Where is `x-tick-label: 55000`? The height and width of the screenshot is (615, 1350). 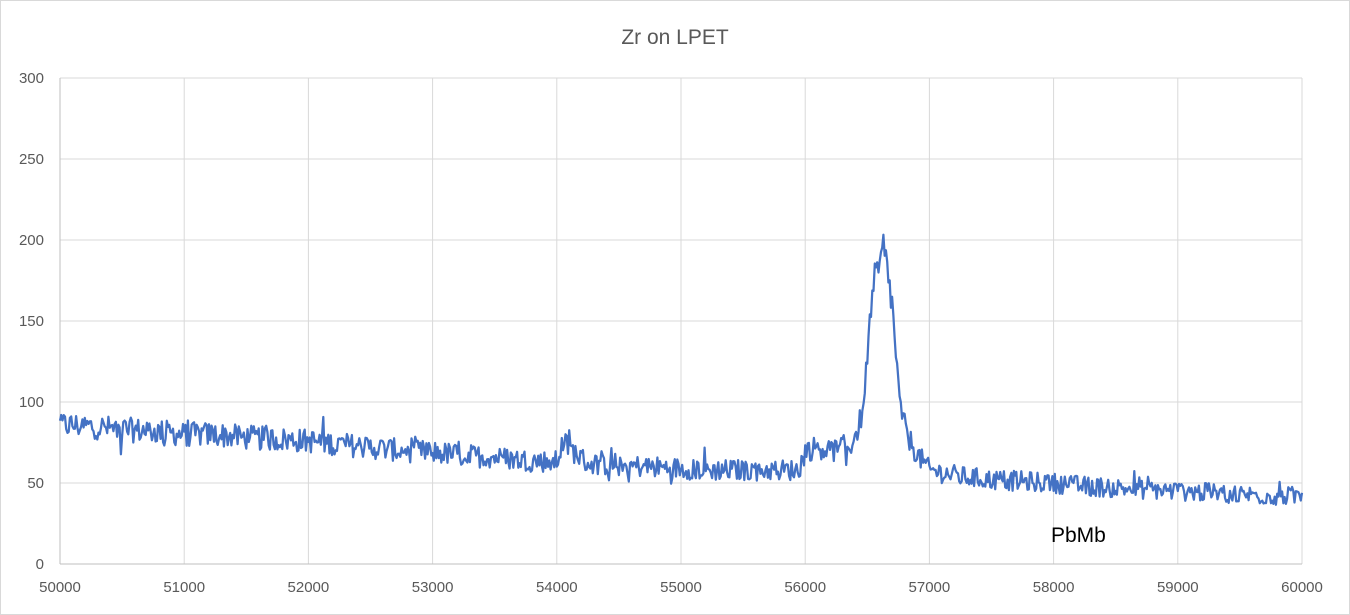
x-tick-label: 55000 is located at coordinates (681, 587).